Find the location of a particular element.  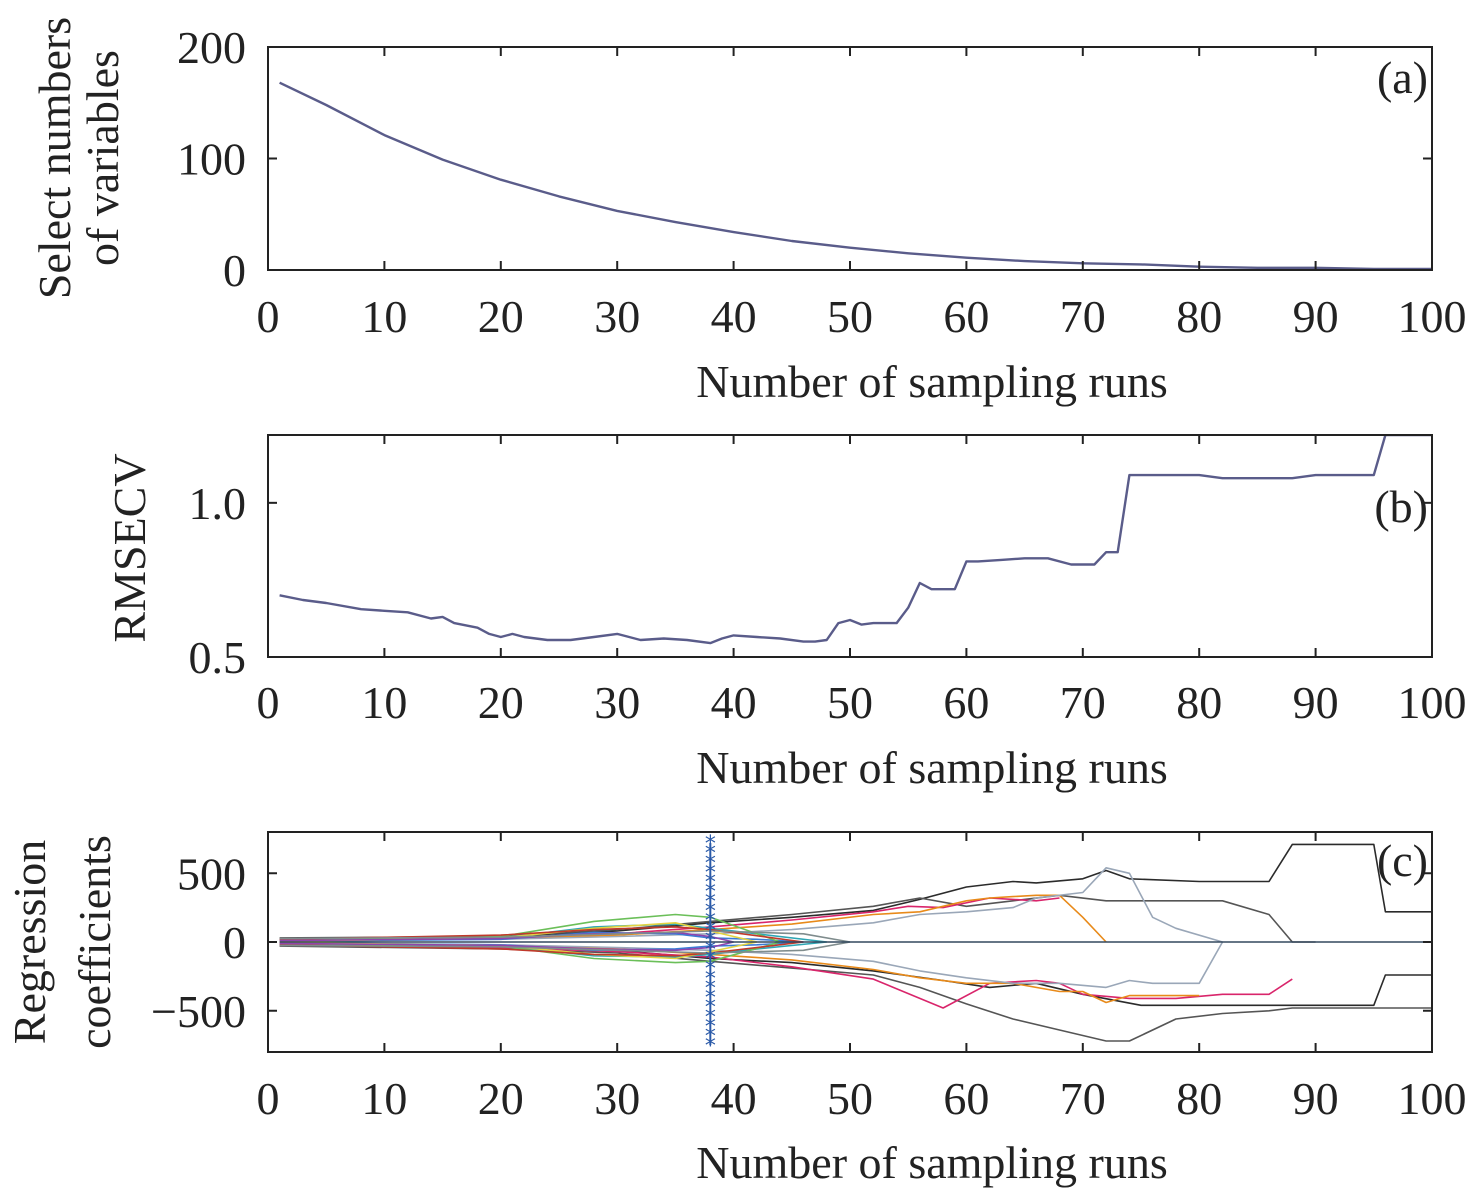

plot-frame is located at coordinates (850, 546).